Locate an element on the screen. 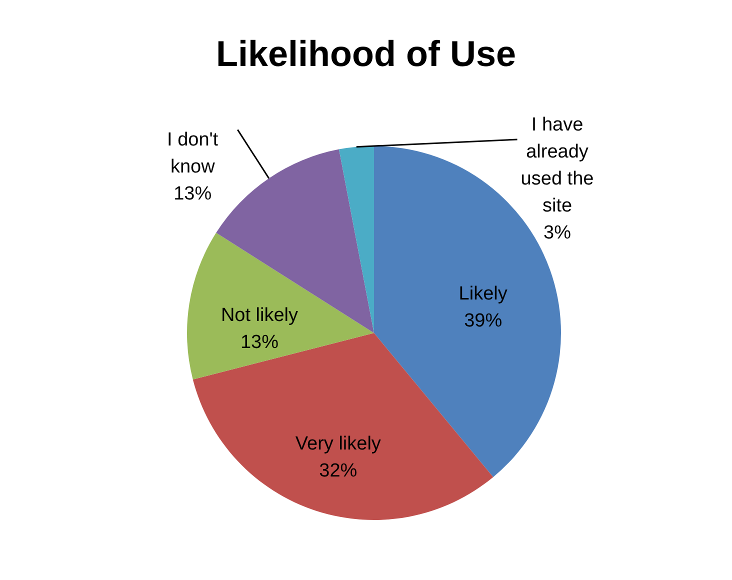  chart-title: Likelihood of Use is located at coordinates (366, 53).